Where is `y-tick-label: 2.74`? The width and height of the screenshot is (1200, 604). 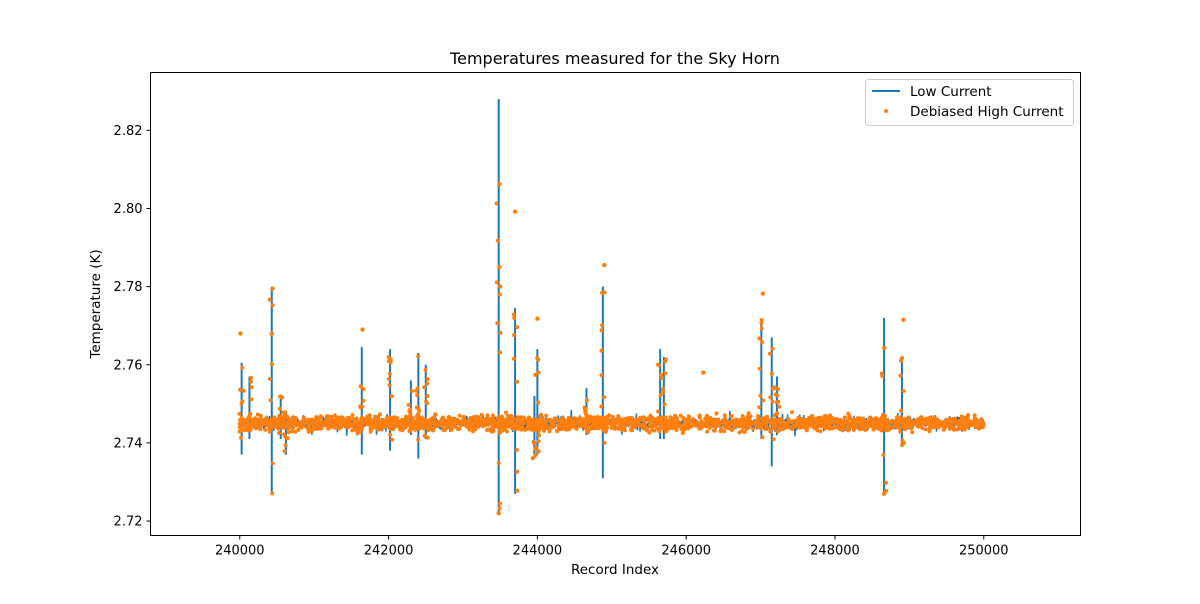 y-tick-label: 2.74 is located at coordinates (128, 443).